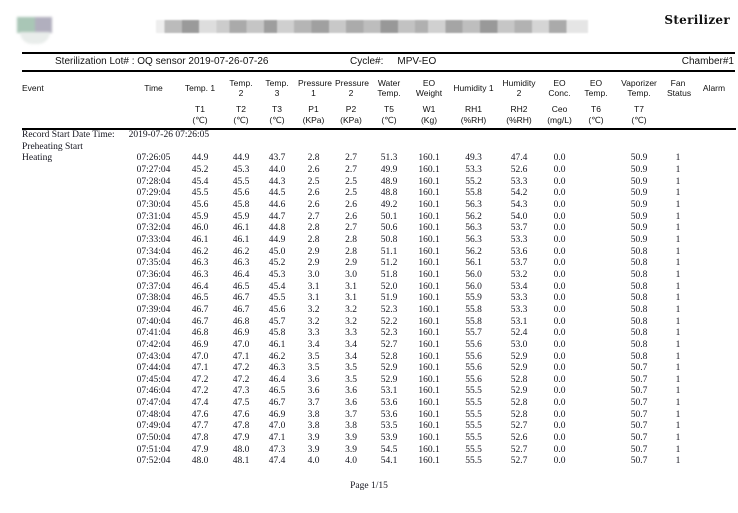 This screenshot has width=738, height=513. I want to click on cell-rh2: 53.3, so click(519, 239).